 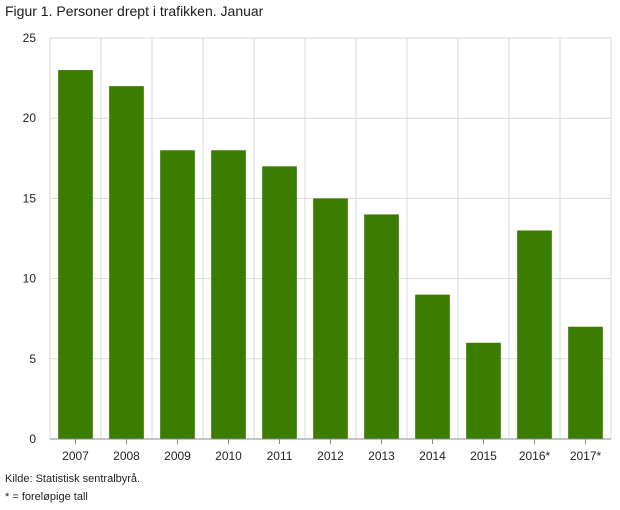 I want to click on x-tick-label: 2013, so click(x=381, y=456).